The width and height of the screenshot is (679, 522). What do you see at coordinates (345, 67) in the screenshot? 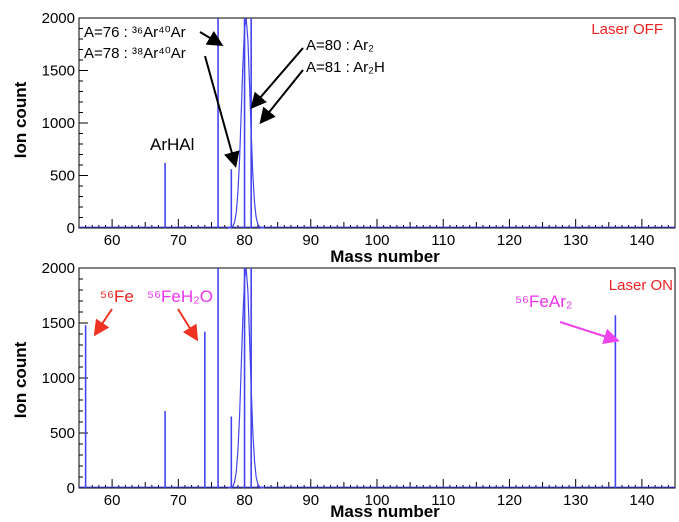
I see `annotation-a81: A=81 : Ar₂H` at bounding box center [345, 67].